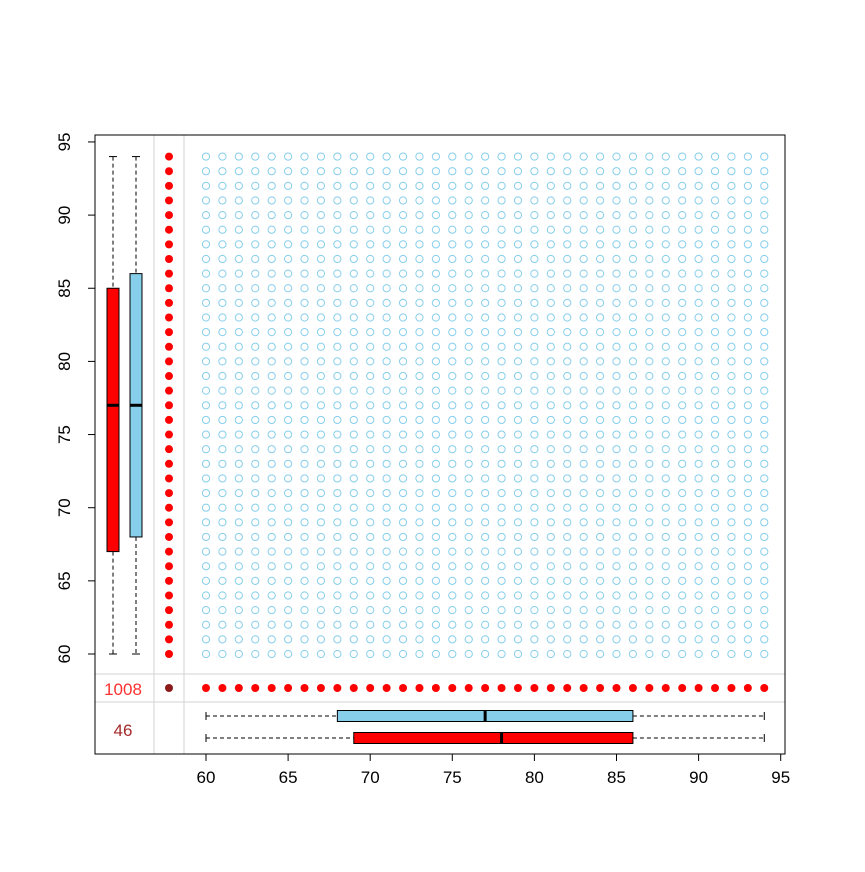  What do you see at coordinates (698, 777) in the screenshot?
I see `x-tick-label: 90` at bounding box center [698, 777].